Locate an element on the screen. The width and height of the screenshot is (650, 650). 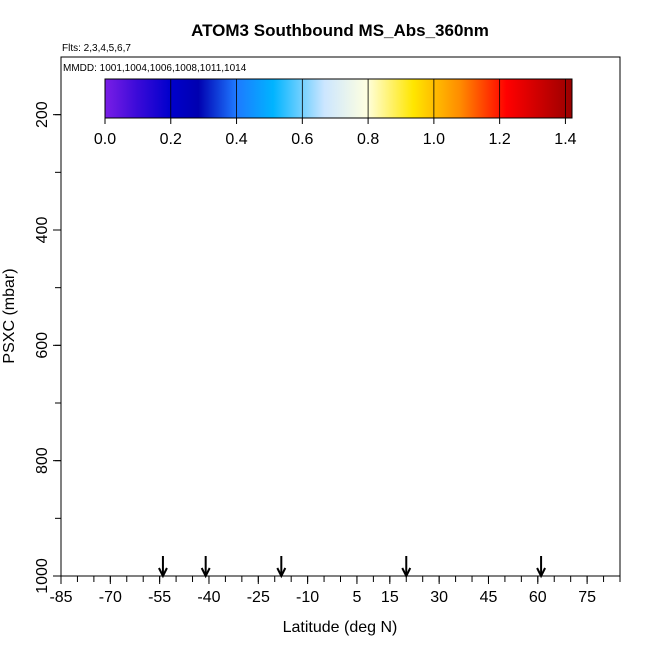
colorbar-tick-label: 1.0 is located at coordinates (434, 139).